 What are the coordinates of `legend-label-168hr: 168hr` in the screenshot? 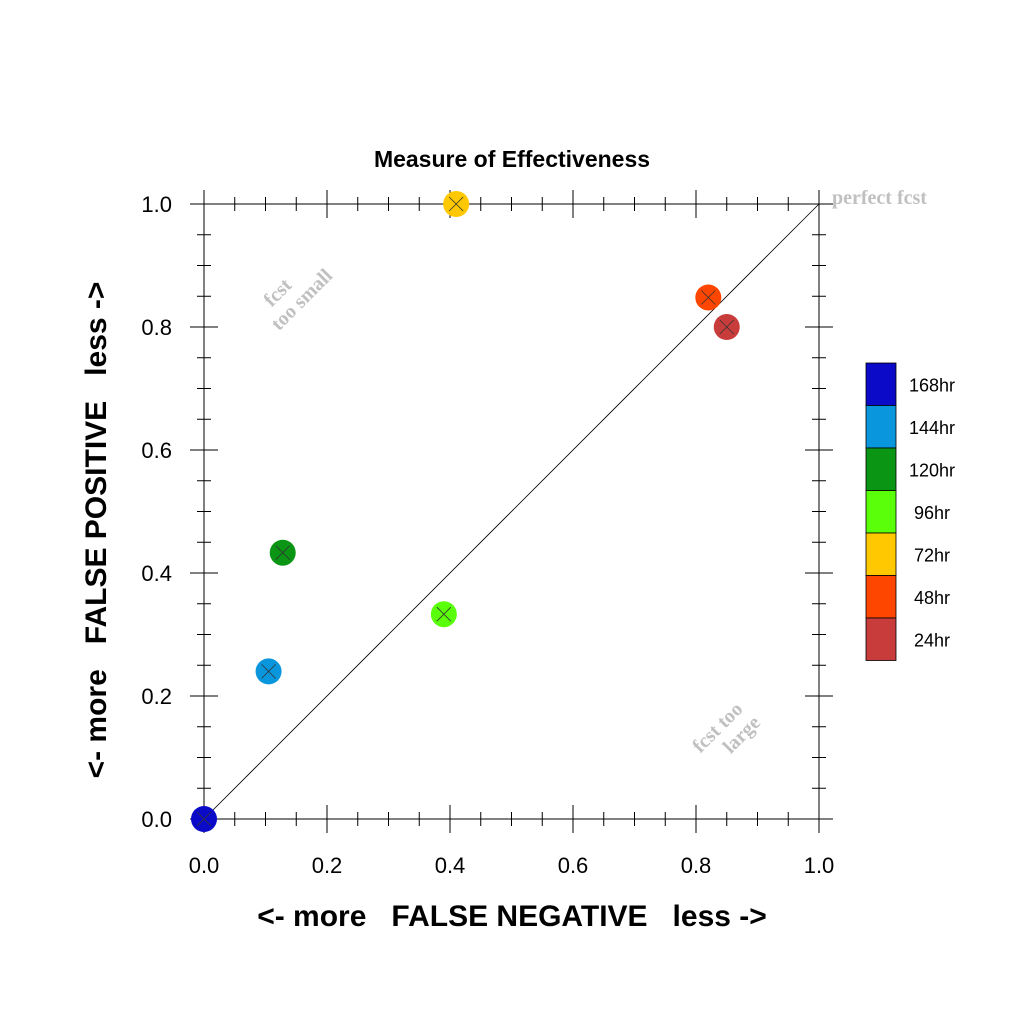 It's located at (932, 385).